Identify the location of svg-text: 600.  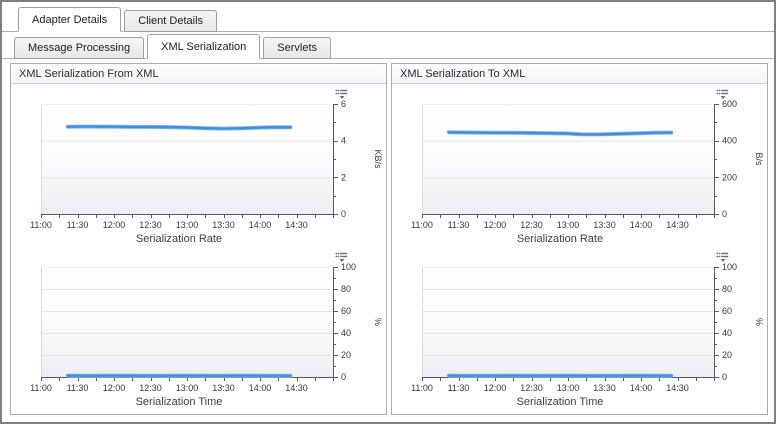
(729, 104).